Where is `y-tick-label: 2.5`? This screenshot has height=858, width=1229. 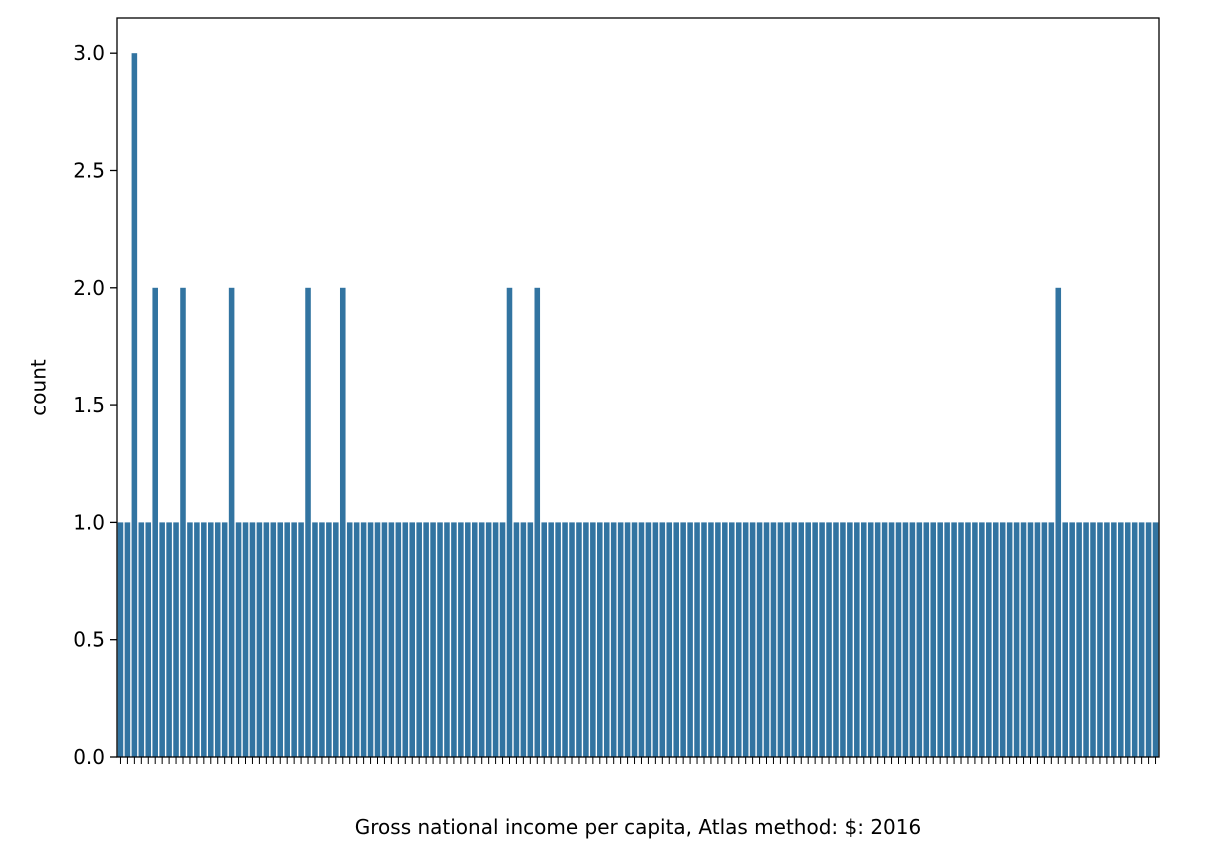 y-tick-label: 2.5 is located at coordinates (89, 170).